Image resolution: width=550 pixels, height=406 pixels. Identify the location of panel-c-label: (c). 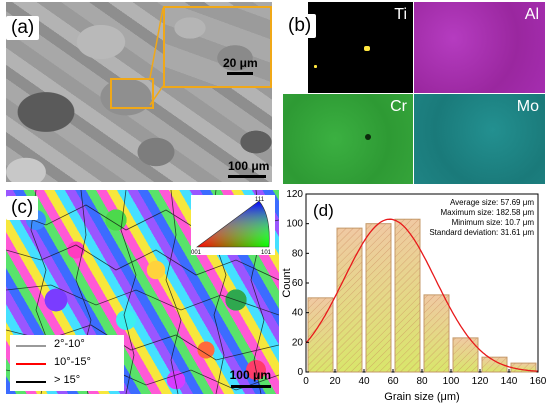
(22, 208).